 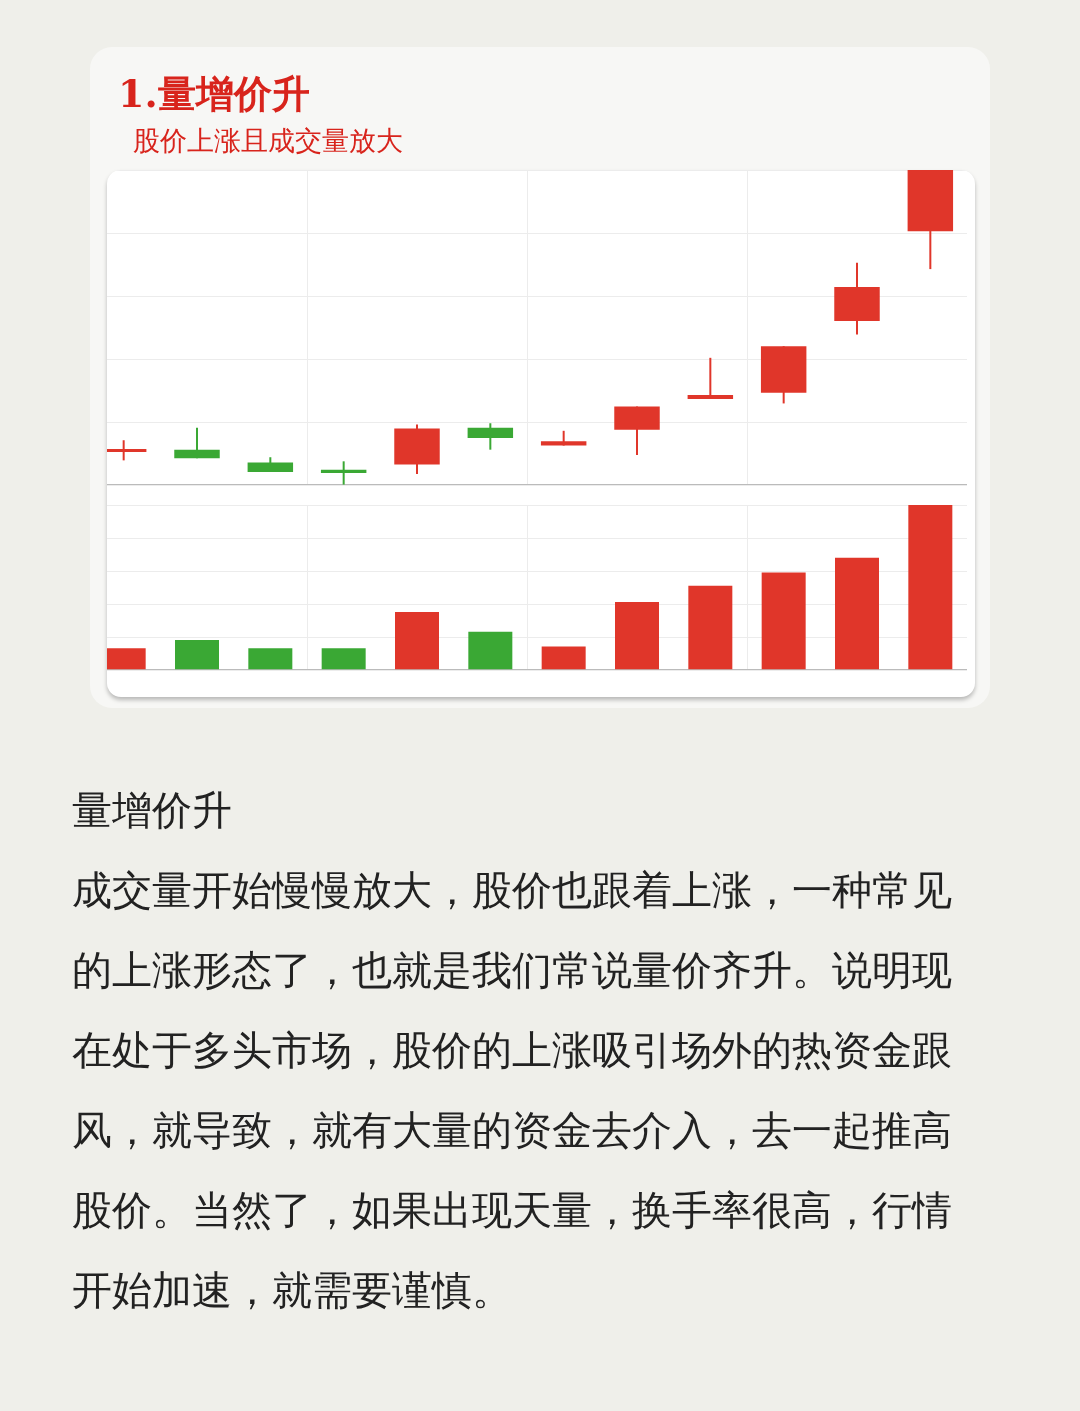 What do you see at coordinates (214, 94) in the screenshot?
I see `chart-title: 1.量增价升` at bounding box center [214, 94].